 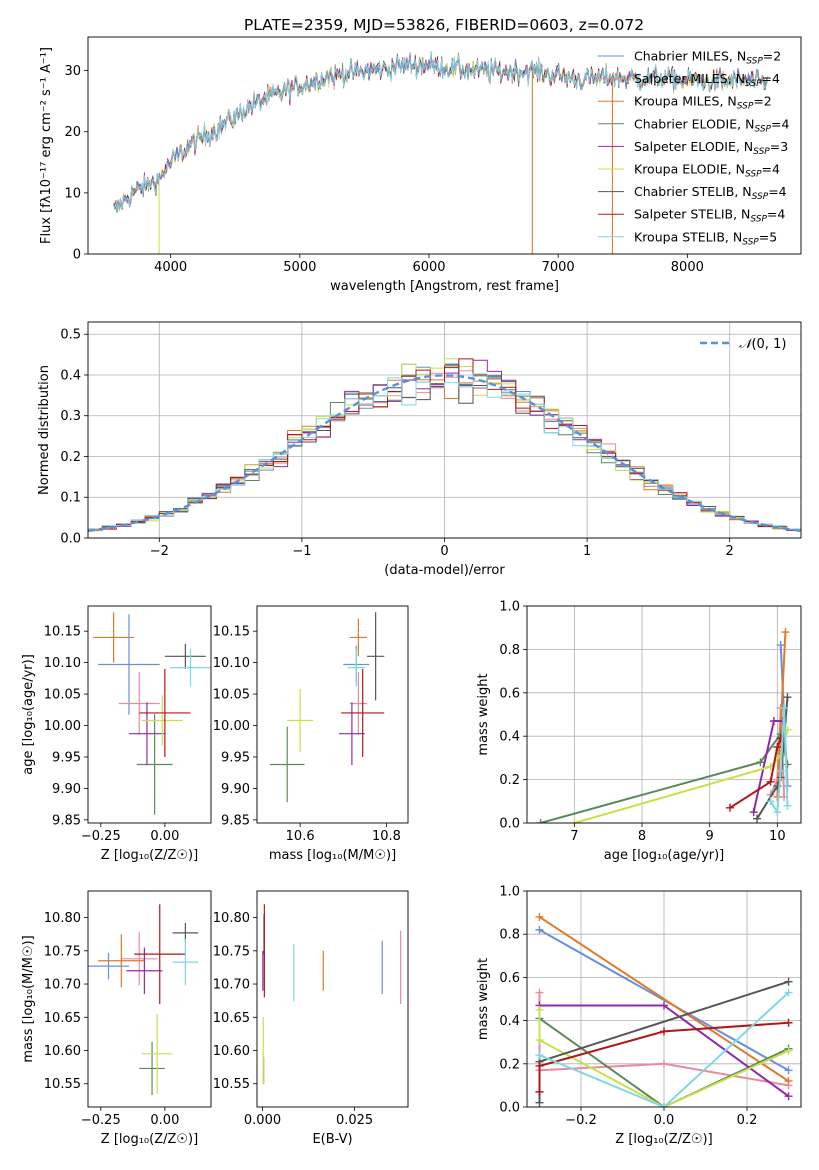 What do you see at coordinates (664, 1120) in the screenshot?
I see `x-tick-label: 0.0` at bounding box center [664, 1120].